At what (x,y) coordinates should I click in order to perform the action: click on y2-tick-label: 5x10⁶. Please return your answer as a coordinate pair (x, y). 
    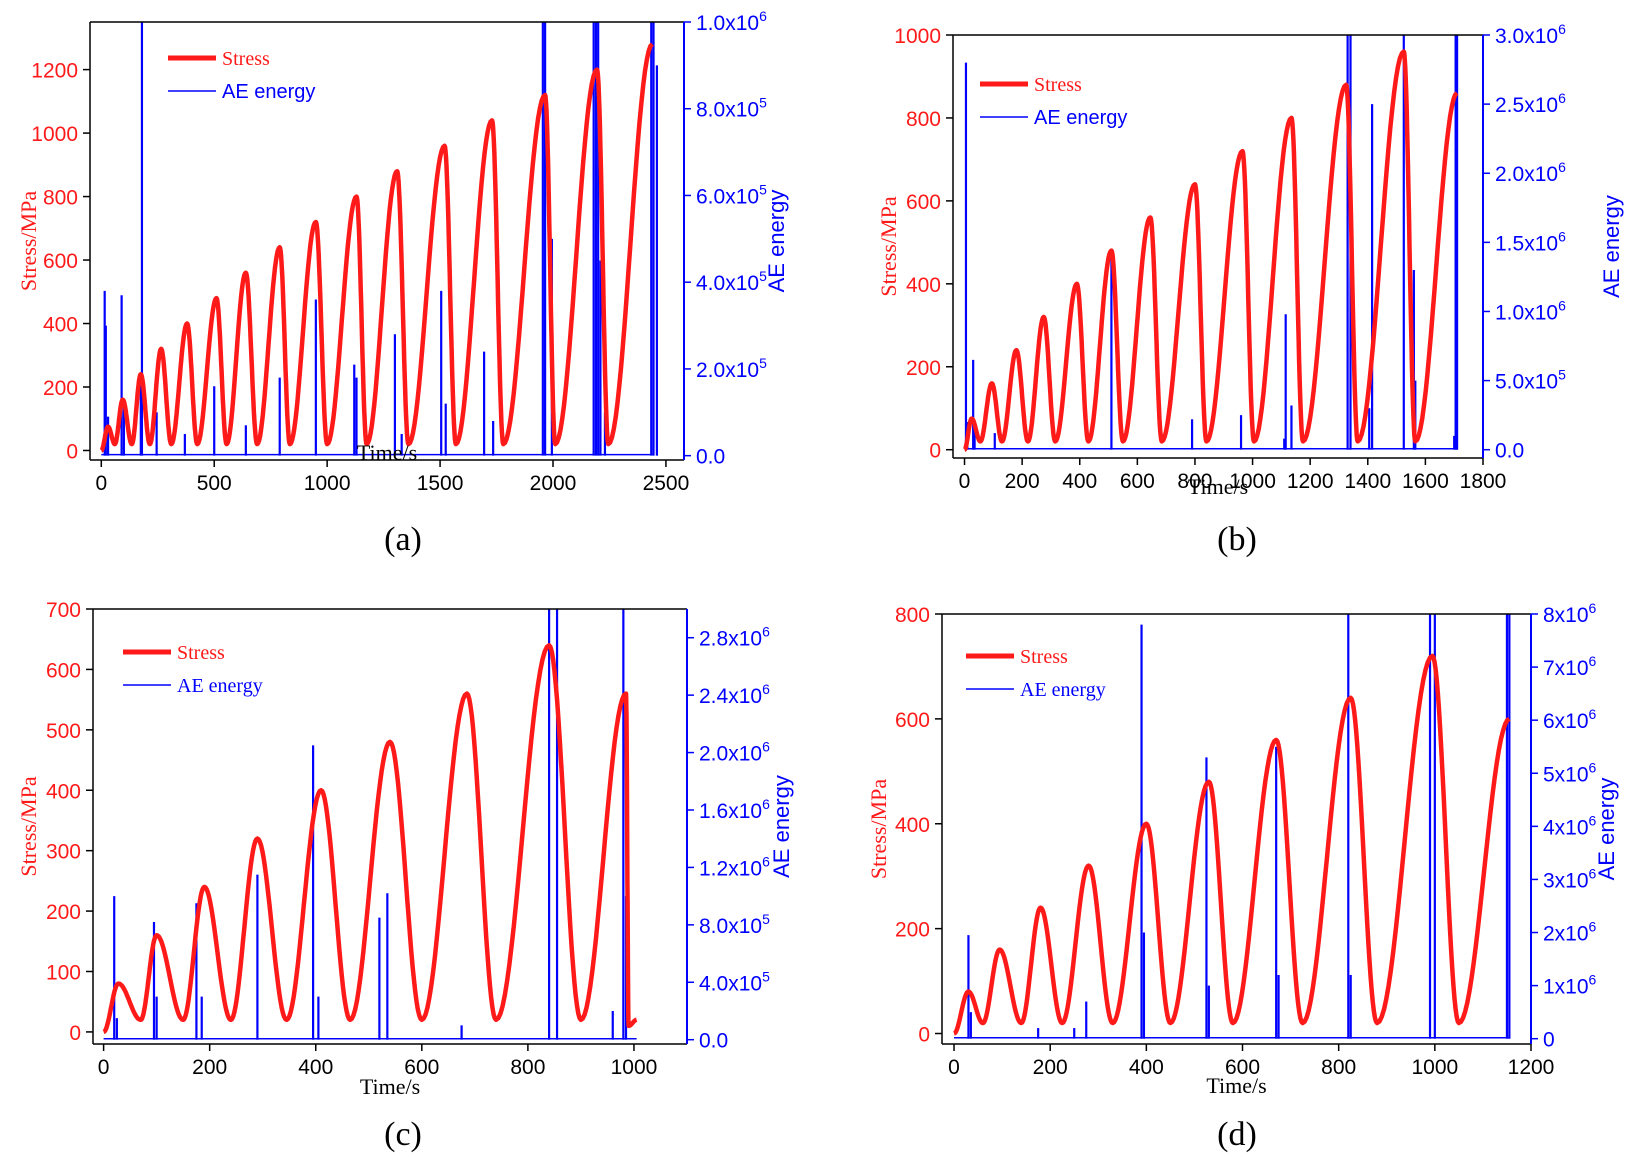
    Looking at the image, I should click on (1570, 772).